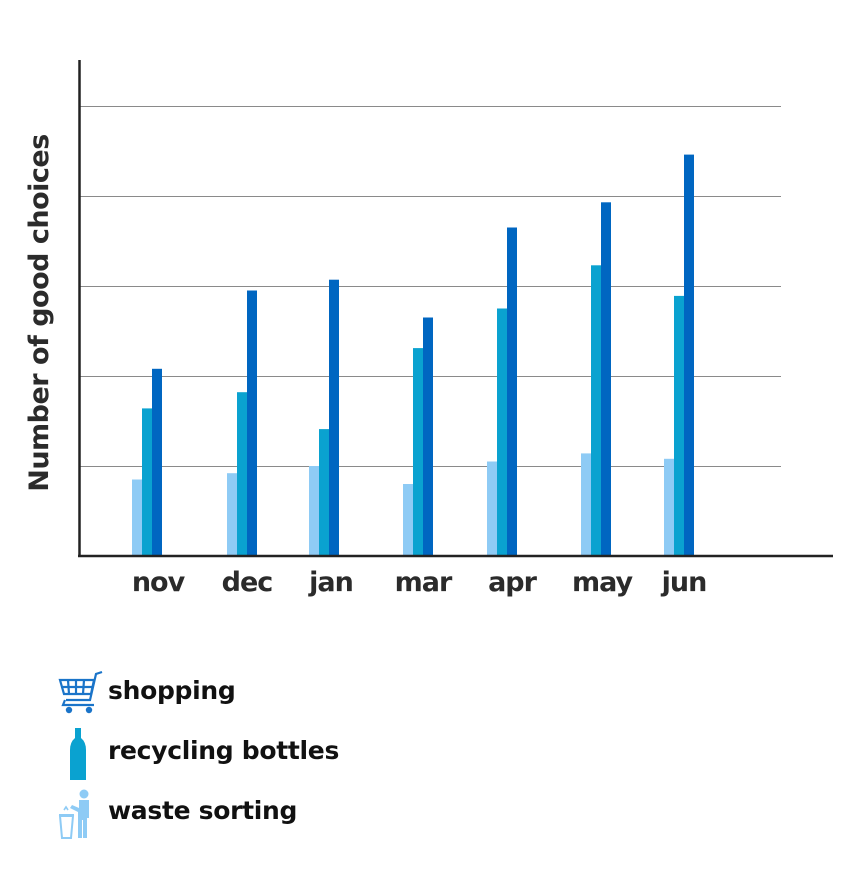 The width and height of the screenshot is (856, 881). What do you see at coordinates (428, 436) in the screenshot?
I see `bar-shopping-mar` at bounding box center [428, 436].